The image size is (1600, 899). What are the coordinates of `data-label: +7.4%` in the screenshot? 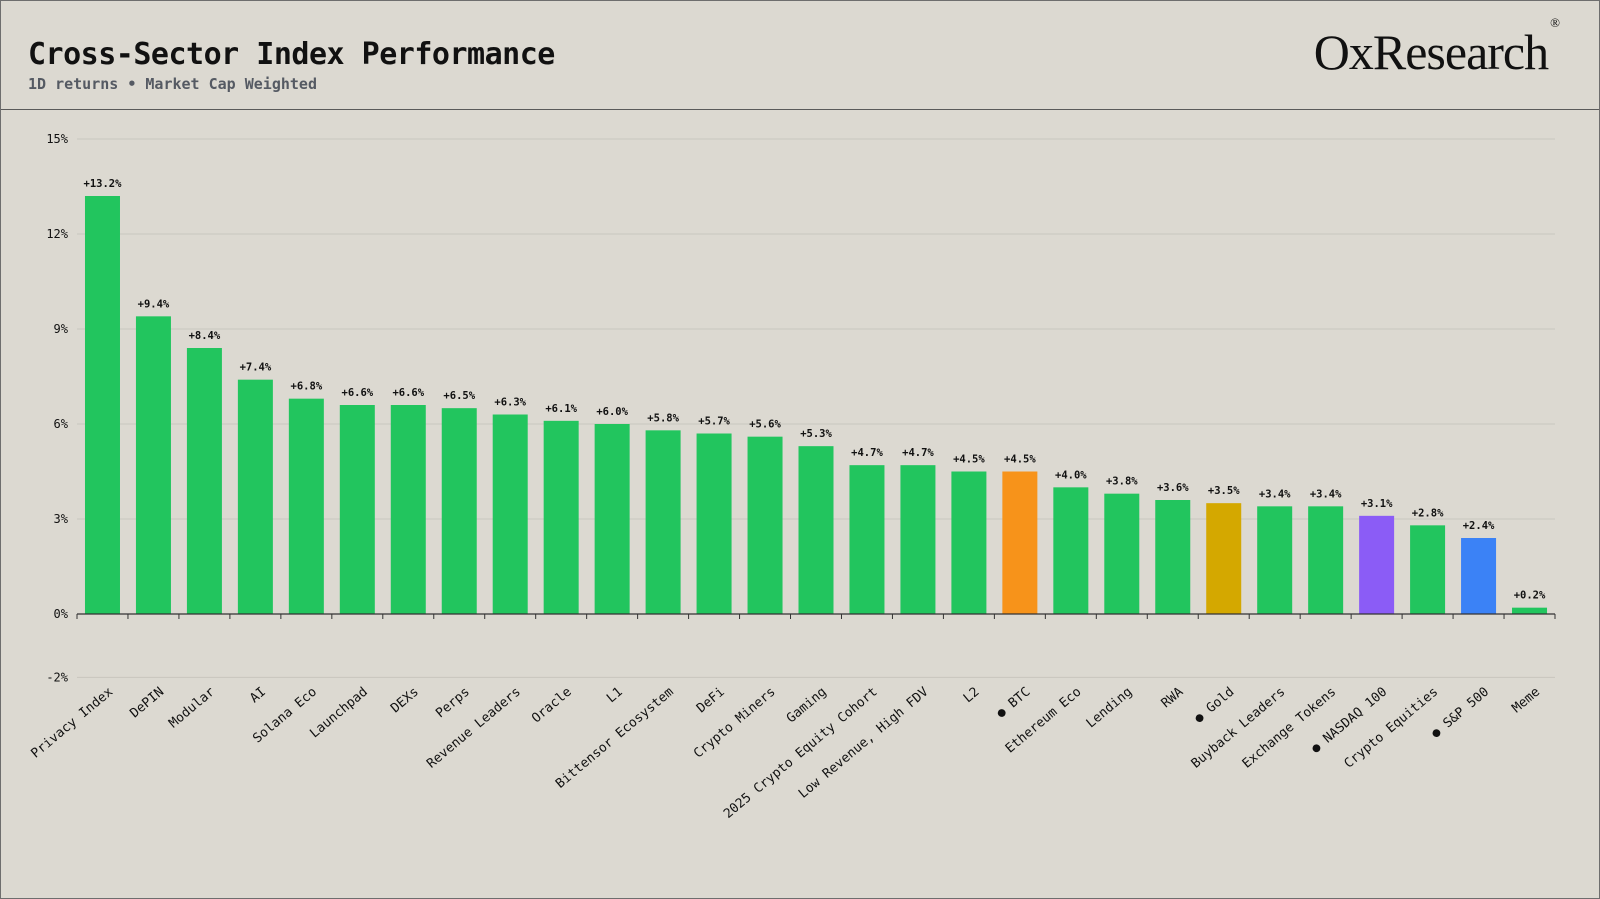 It's located at (256, 368).